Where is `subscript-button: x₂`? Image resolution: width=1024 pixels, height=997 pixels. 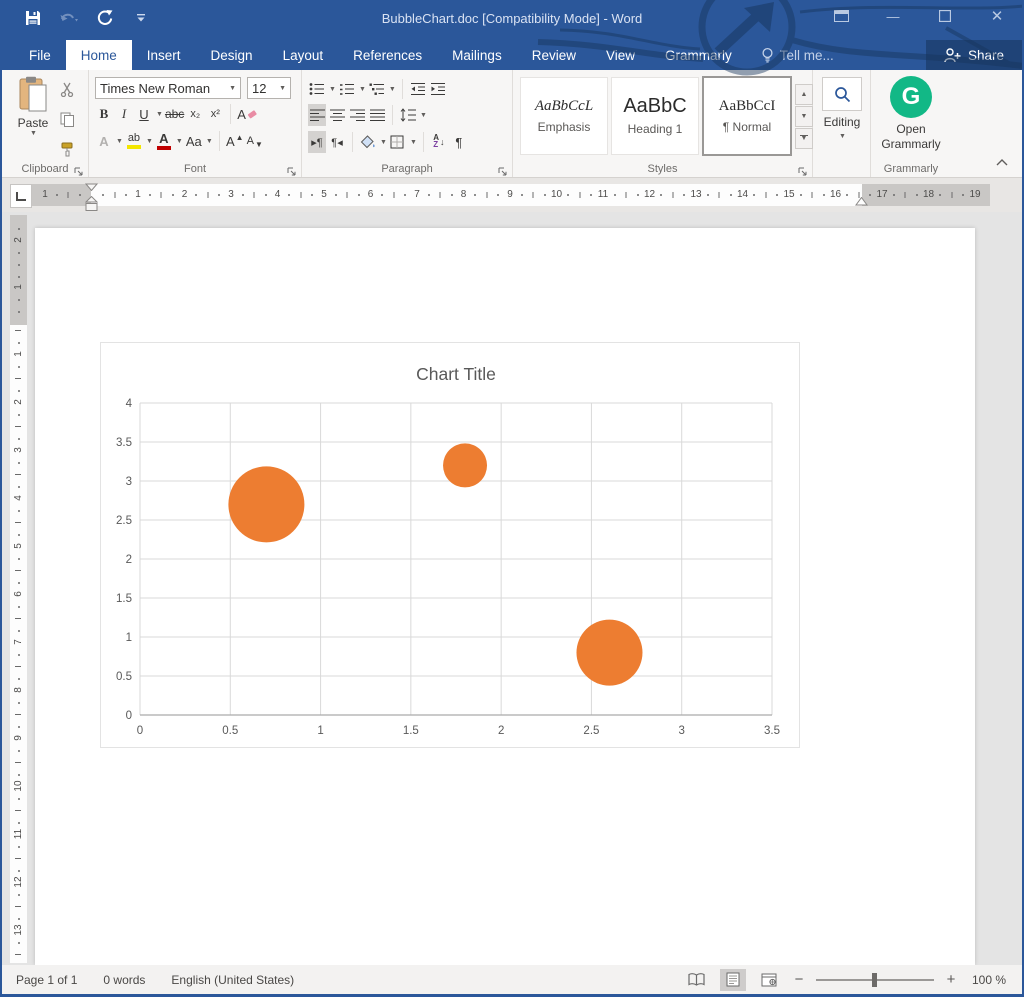 subscript-button: x₂ is located at coordinates (195, 114).